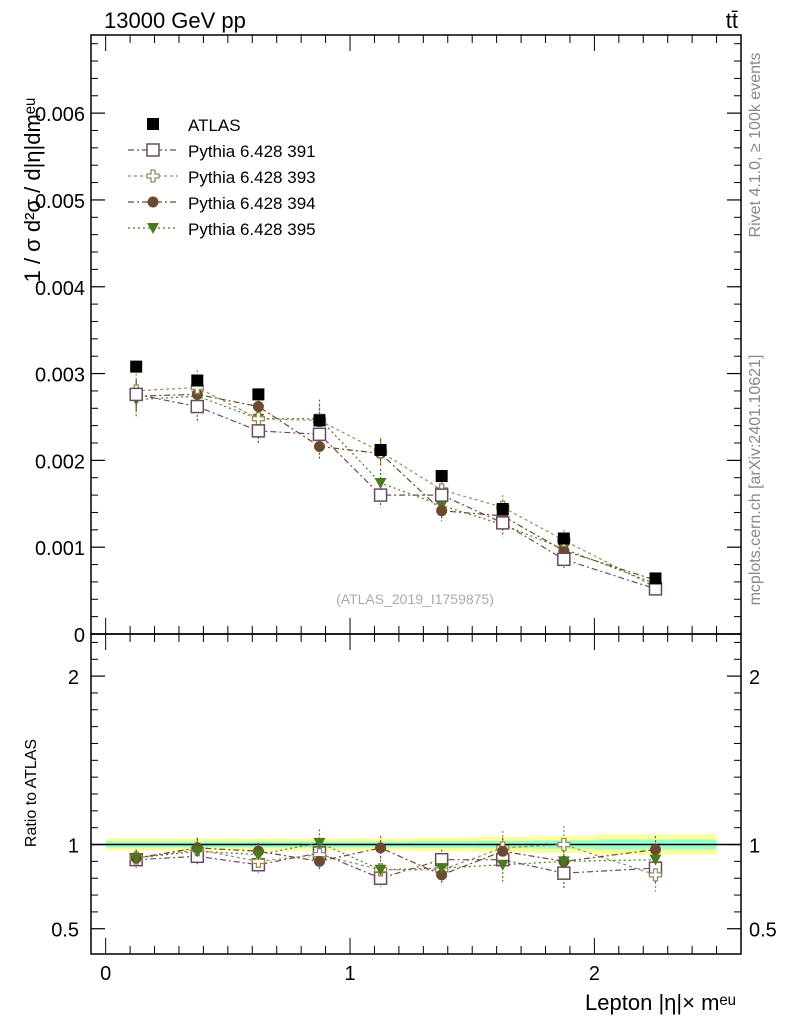 This screenshot has width=786, height=1024. I want to click on header-process-label: tt̄, so click(732, 20).